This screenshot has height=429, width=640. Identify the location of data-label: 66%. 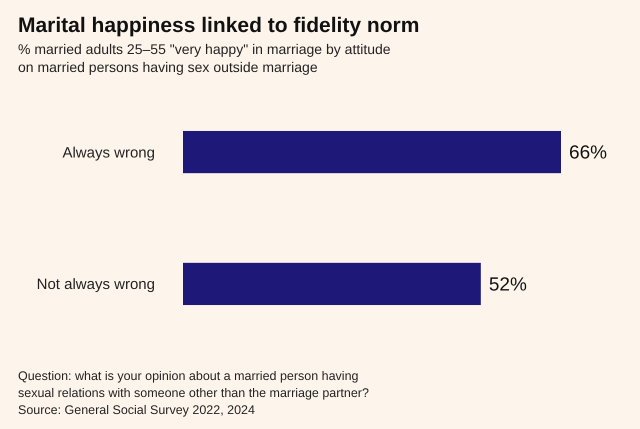
(588, 153).